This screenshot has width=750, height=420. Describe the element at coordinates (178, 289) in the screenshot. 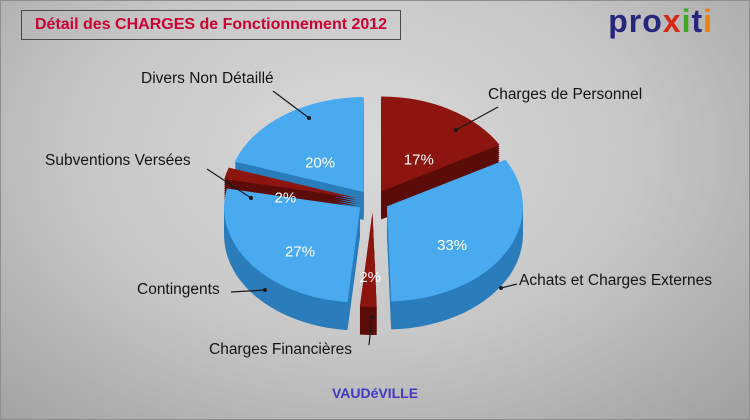

I see `slice-label-contingents: Contingents` at that location.